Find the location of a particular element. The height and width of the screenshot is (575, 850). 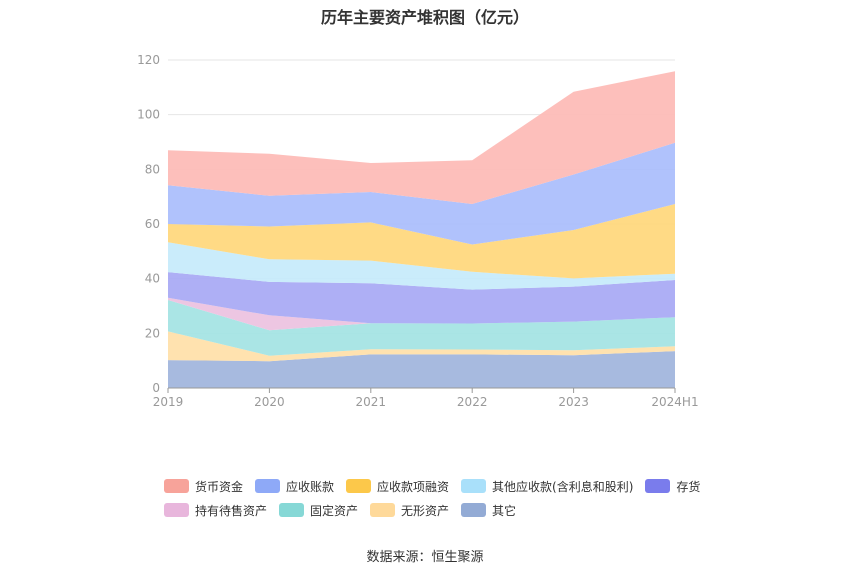

legend-label: 无形资产 is located at coordinates (425, 510).